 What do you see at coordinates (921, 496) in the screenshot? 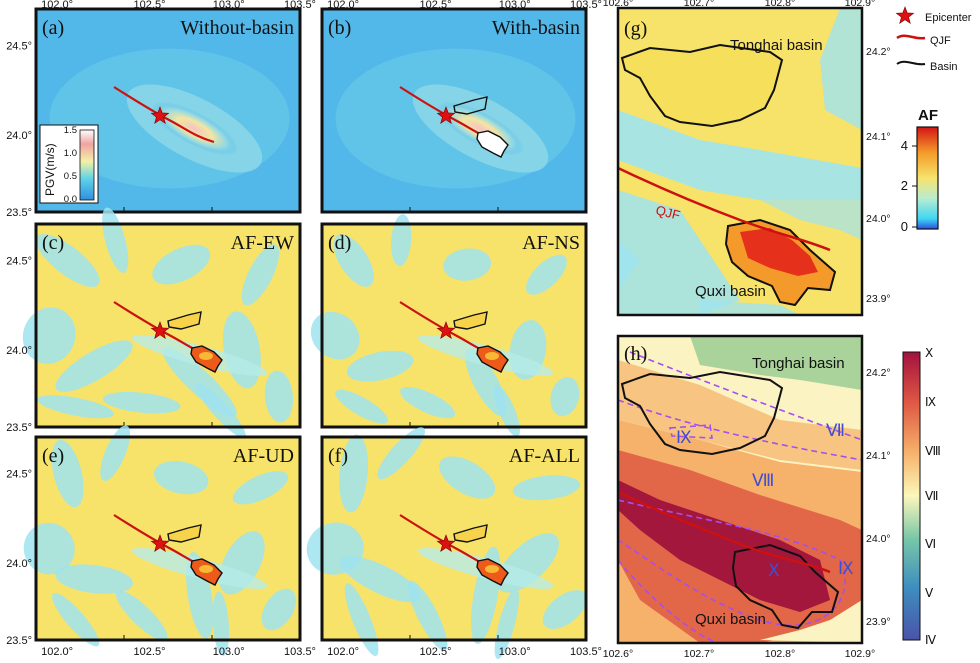
I see `intensity-colorbar: Ⅹ Ⅸ Ⅷ Ⅶ Ⅵ Ⅴ Ⅳ` at bounding box center [921, 496].